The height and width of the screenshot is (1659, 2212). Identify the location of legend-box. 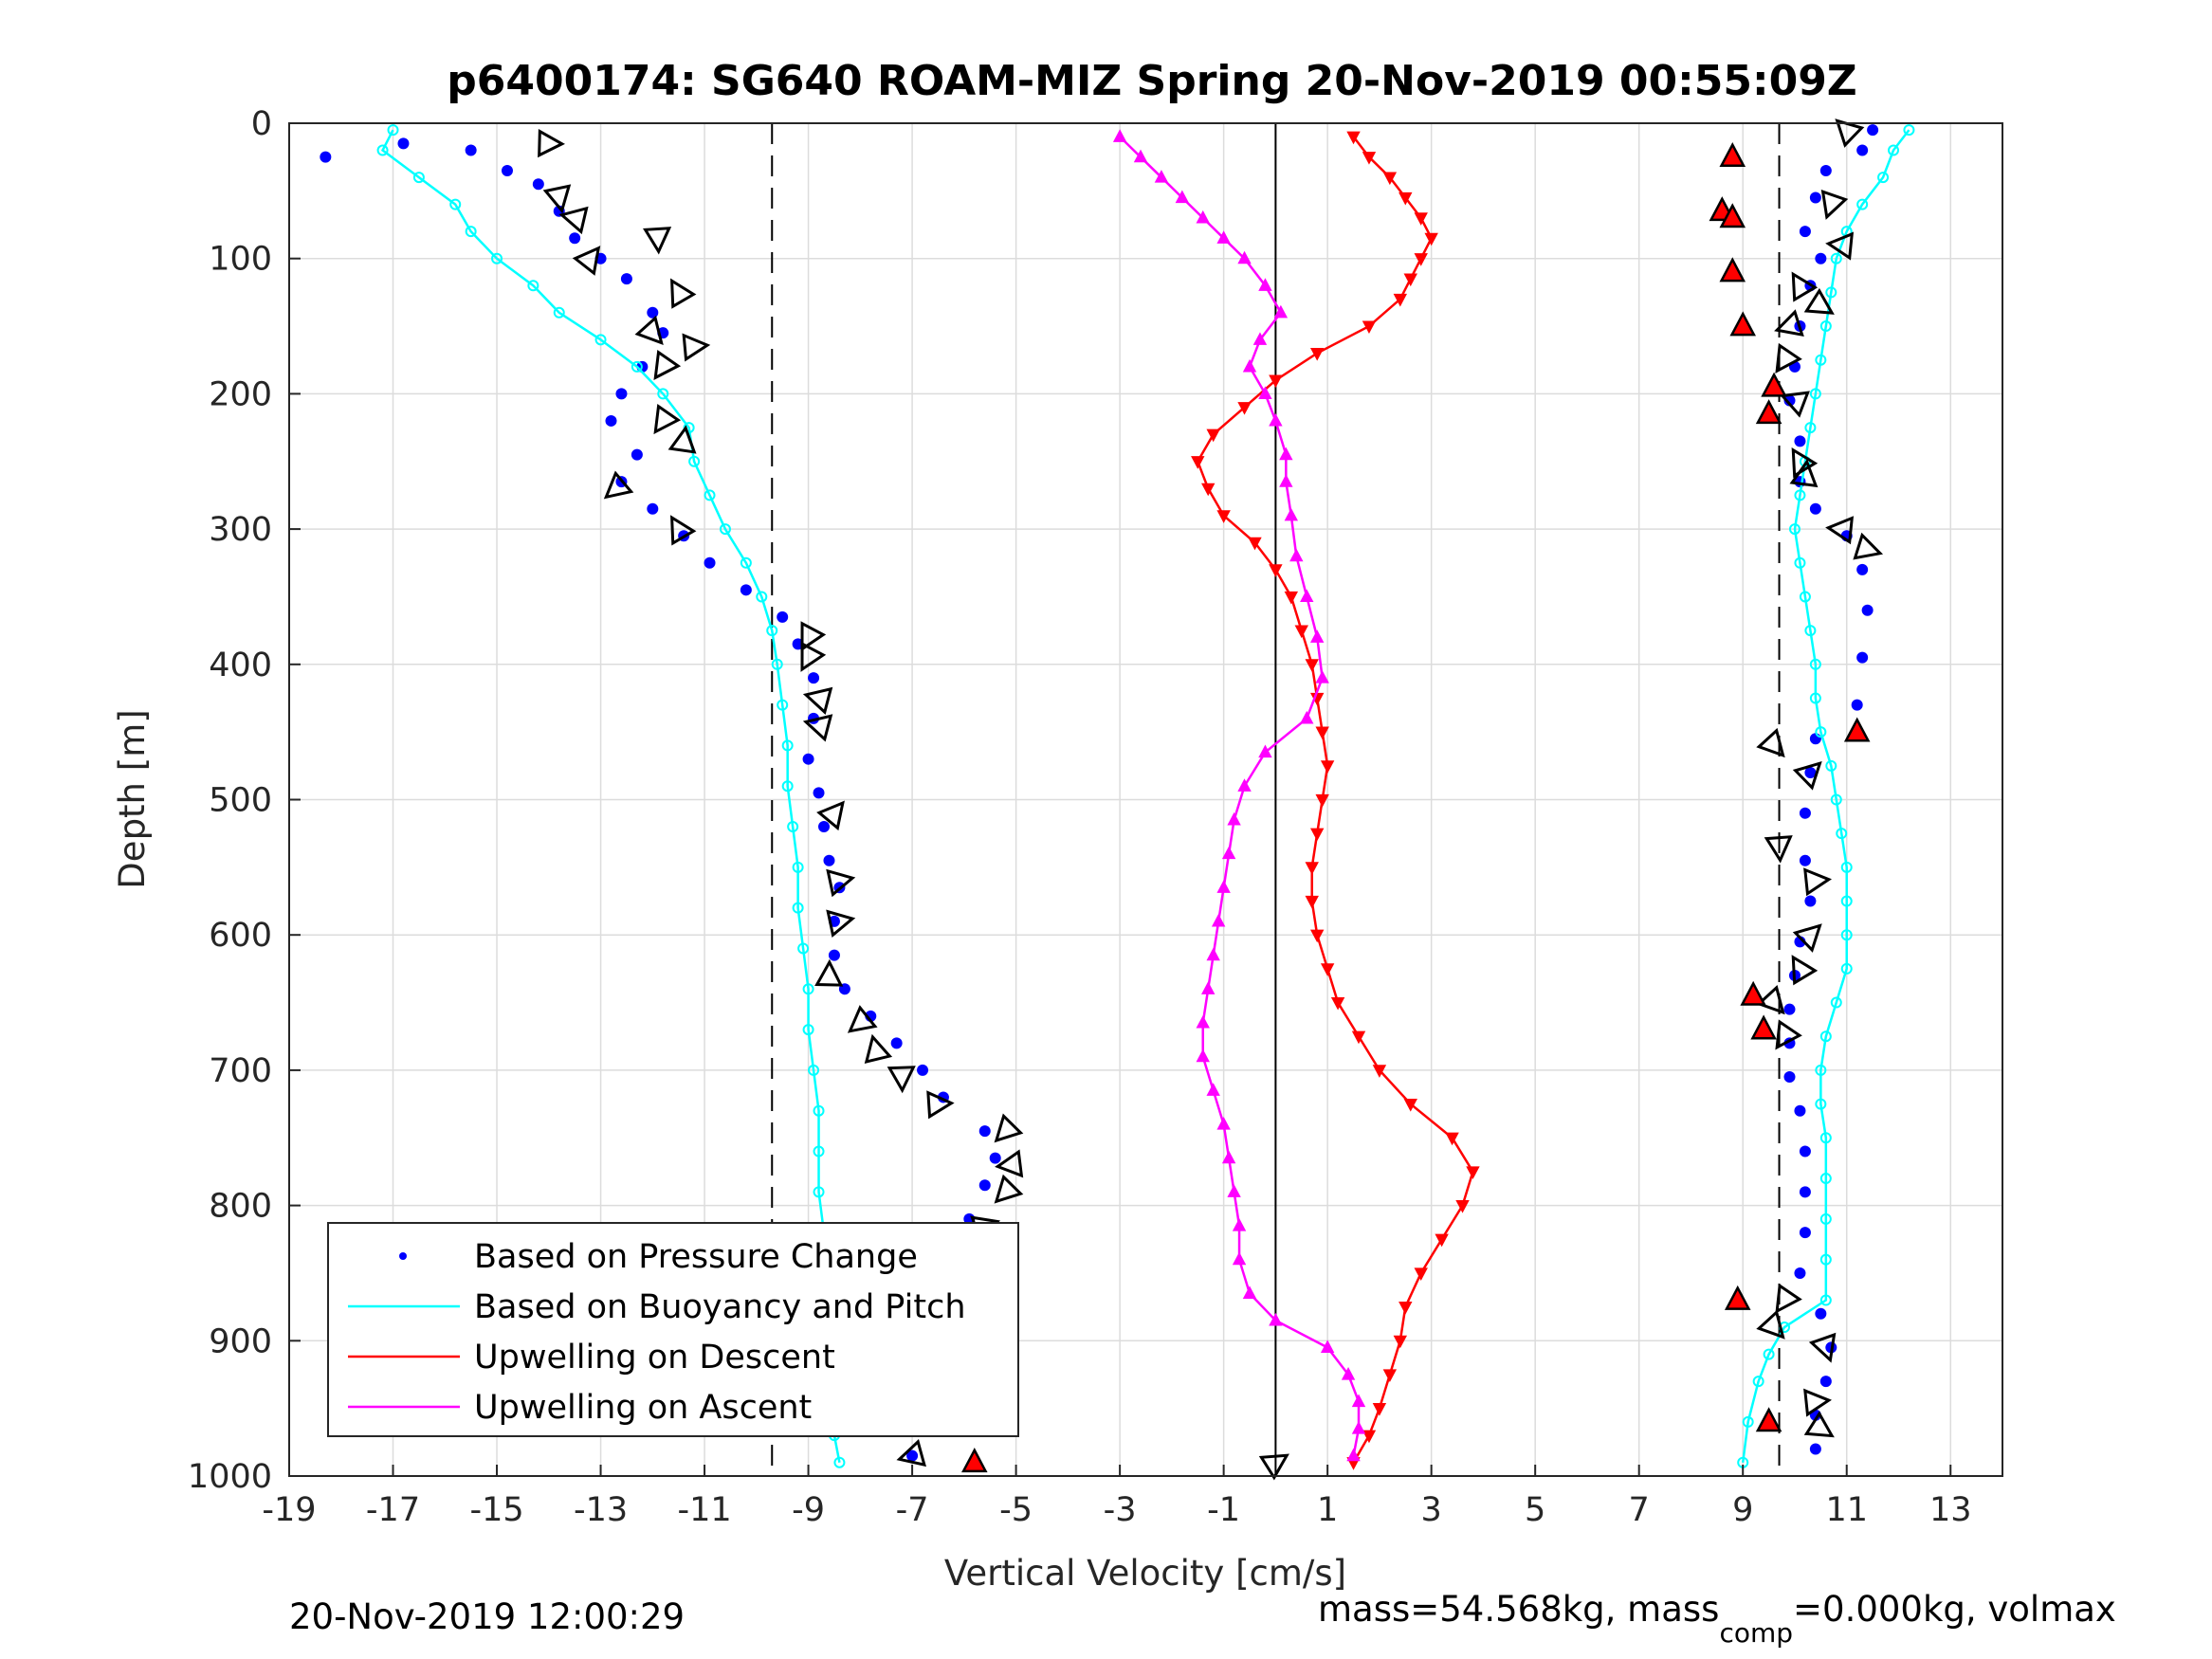
(673, 1329).